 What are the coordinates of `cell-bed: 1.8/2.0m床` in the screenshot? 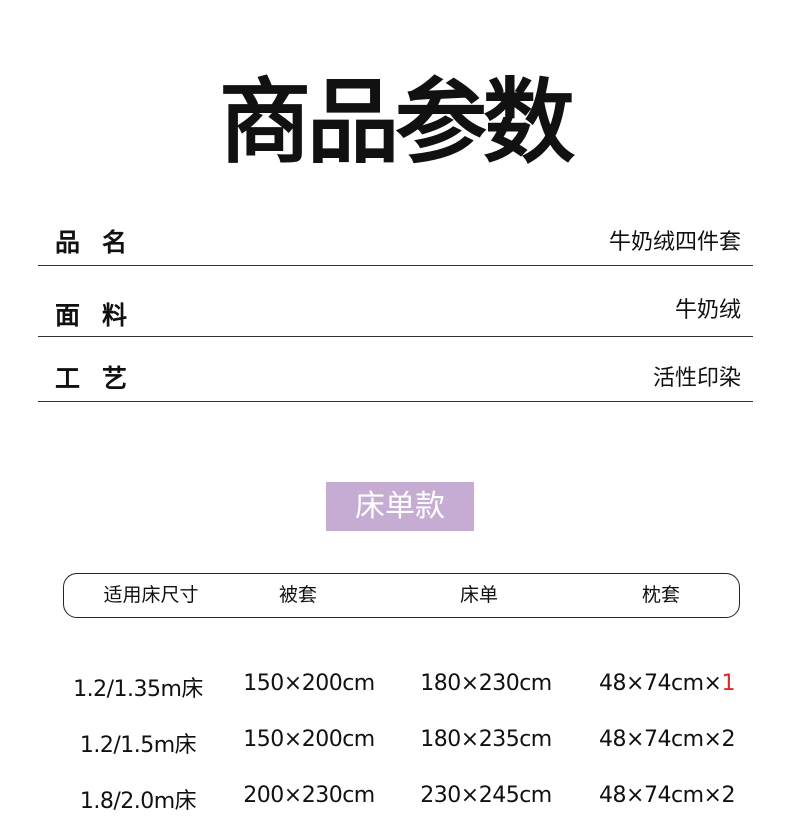 It's located at (138, 801).